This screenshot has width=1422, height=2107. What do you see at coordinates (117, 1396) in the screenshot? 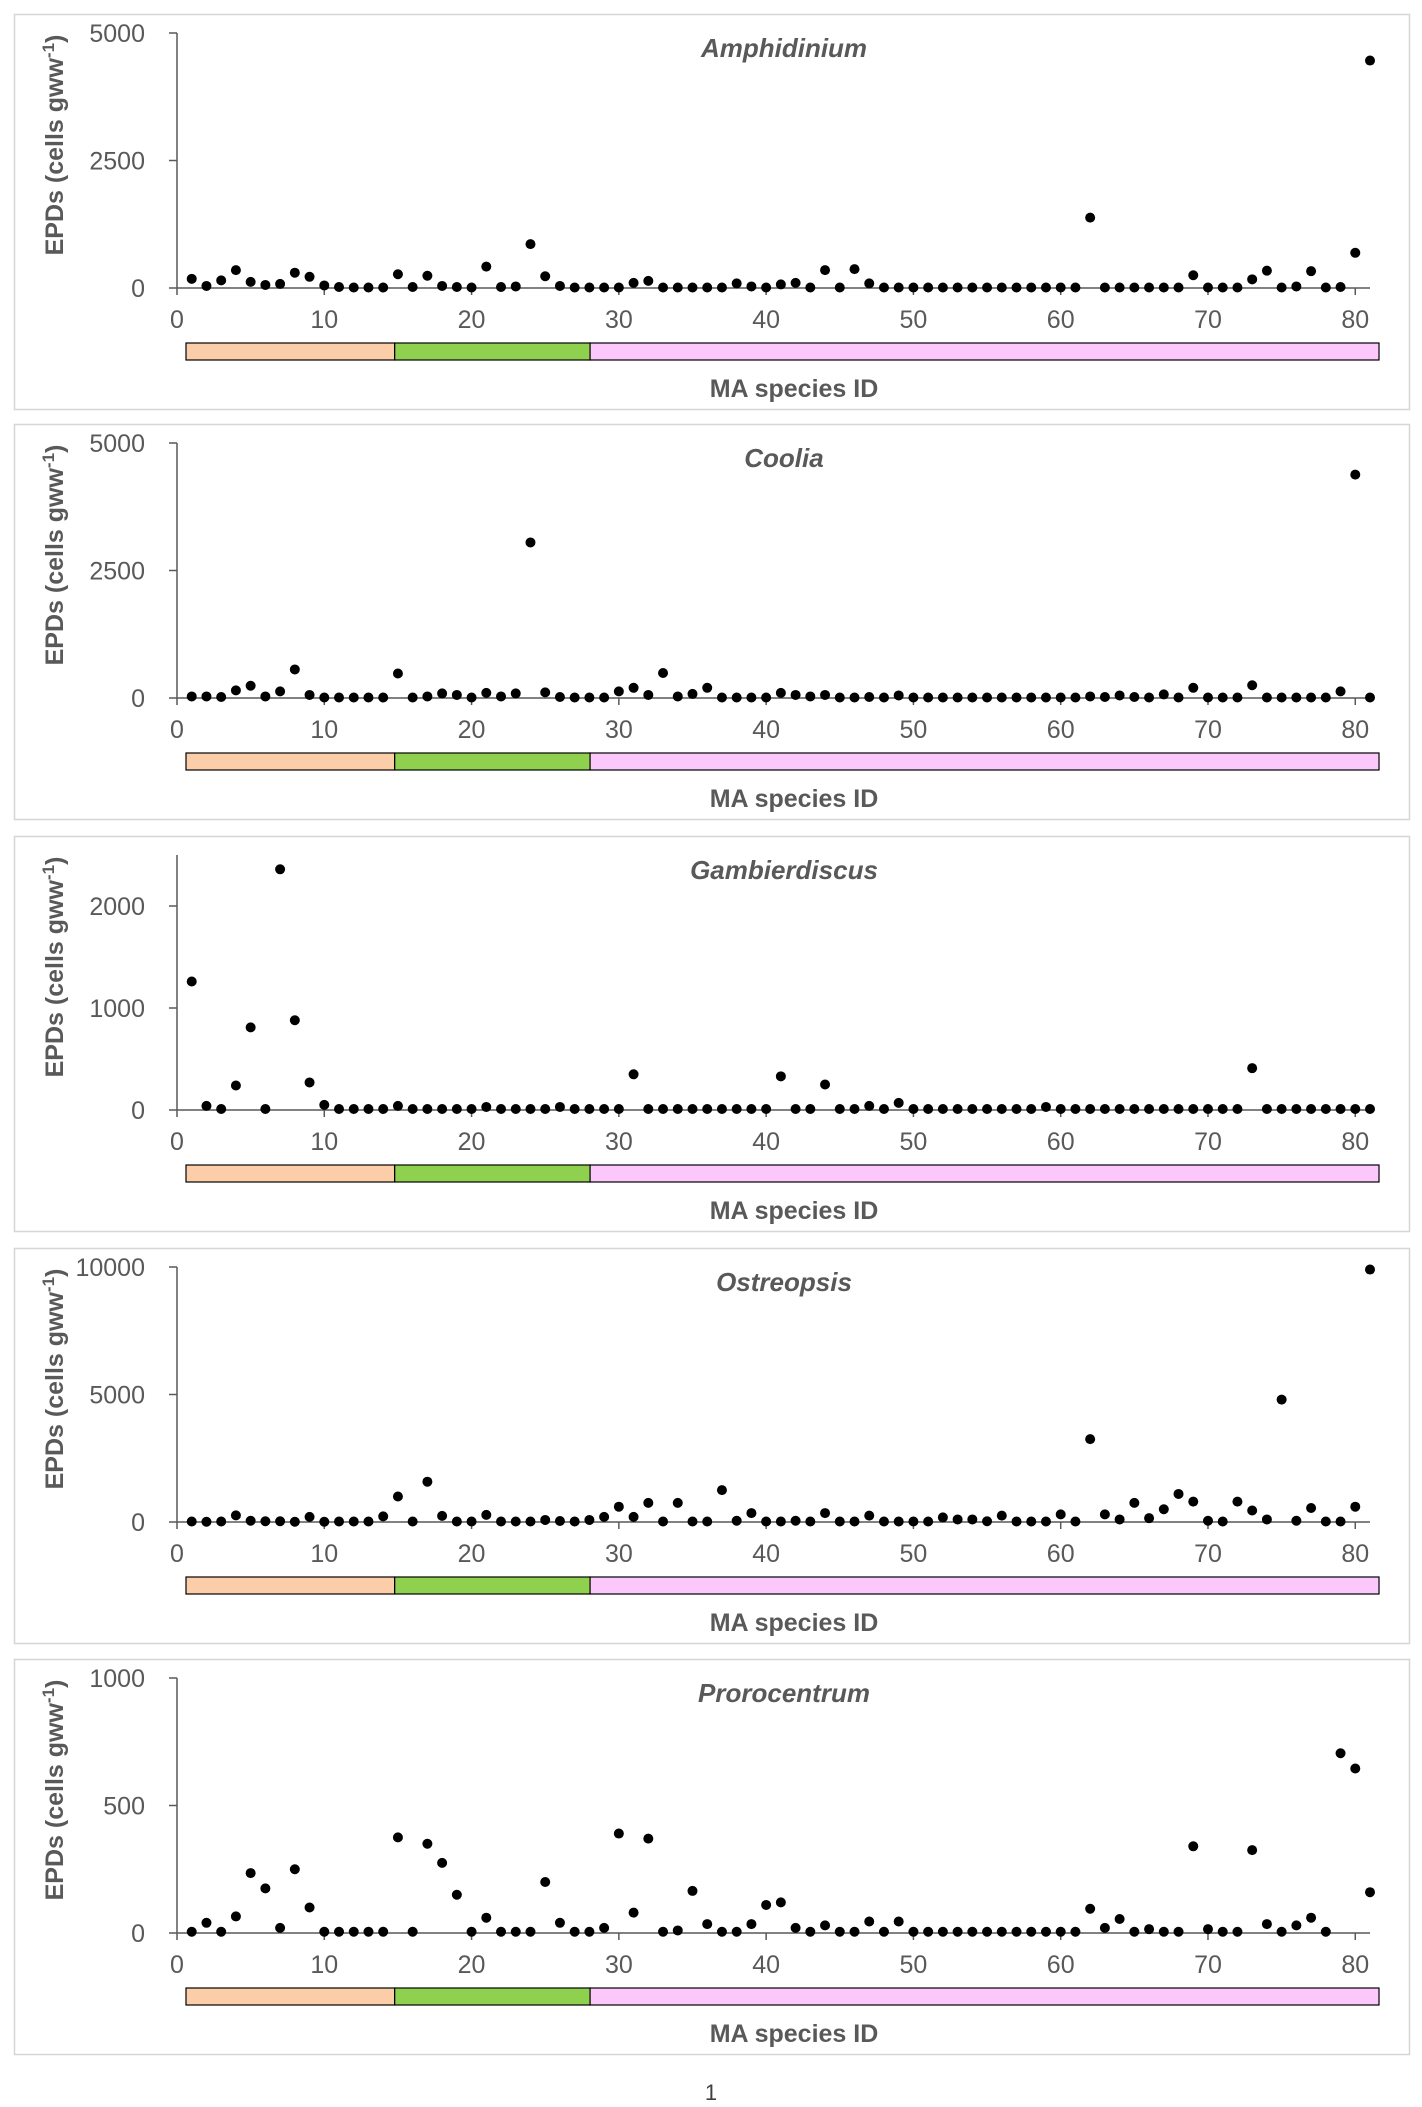
I see `y-tick-label: 5000` at bounding box center [117, 1396].